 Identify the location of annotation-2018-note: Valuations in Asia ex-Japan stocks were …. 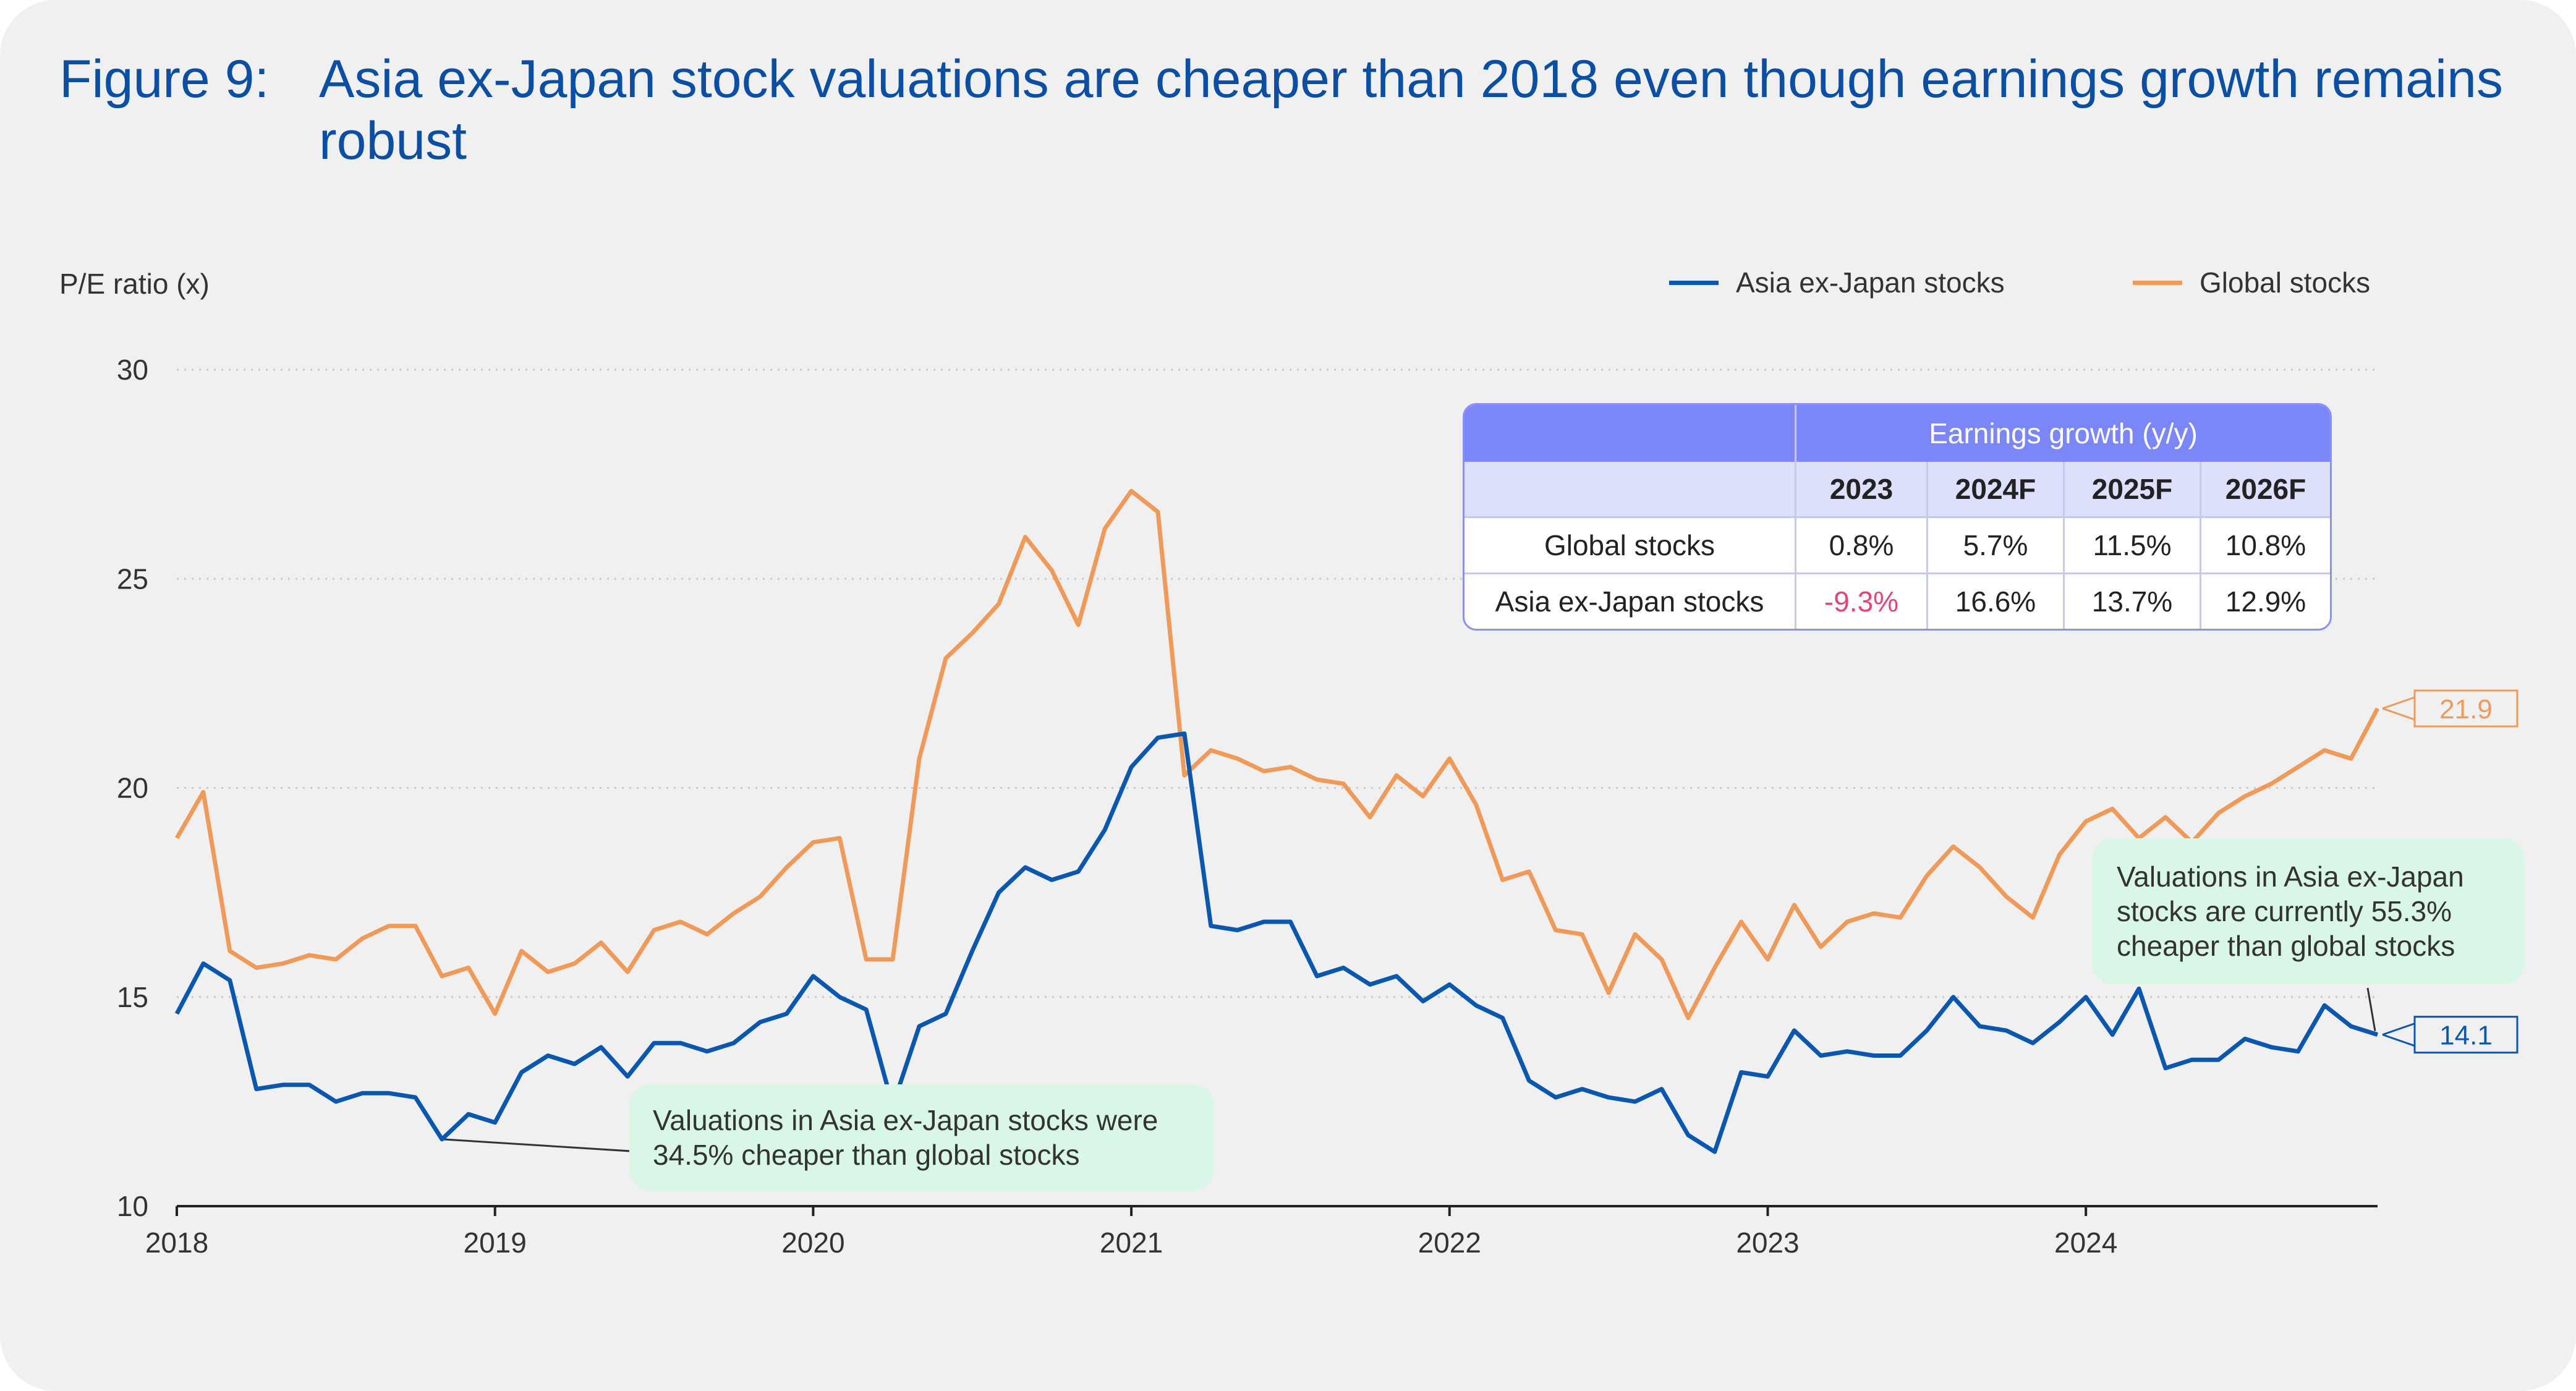
(921, 1137).